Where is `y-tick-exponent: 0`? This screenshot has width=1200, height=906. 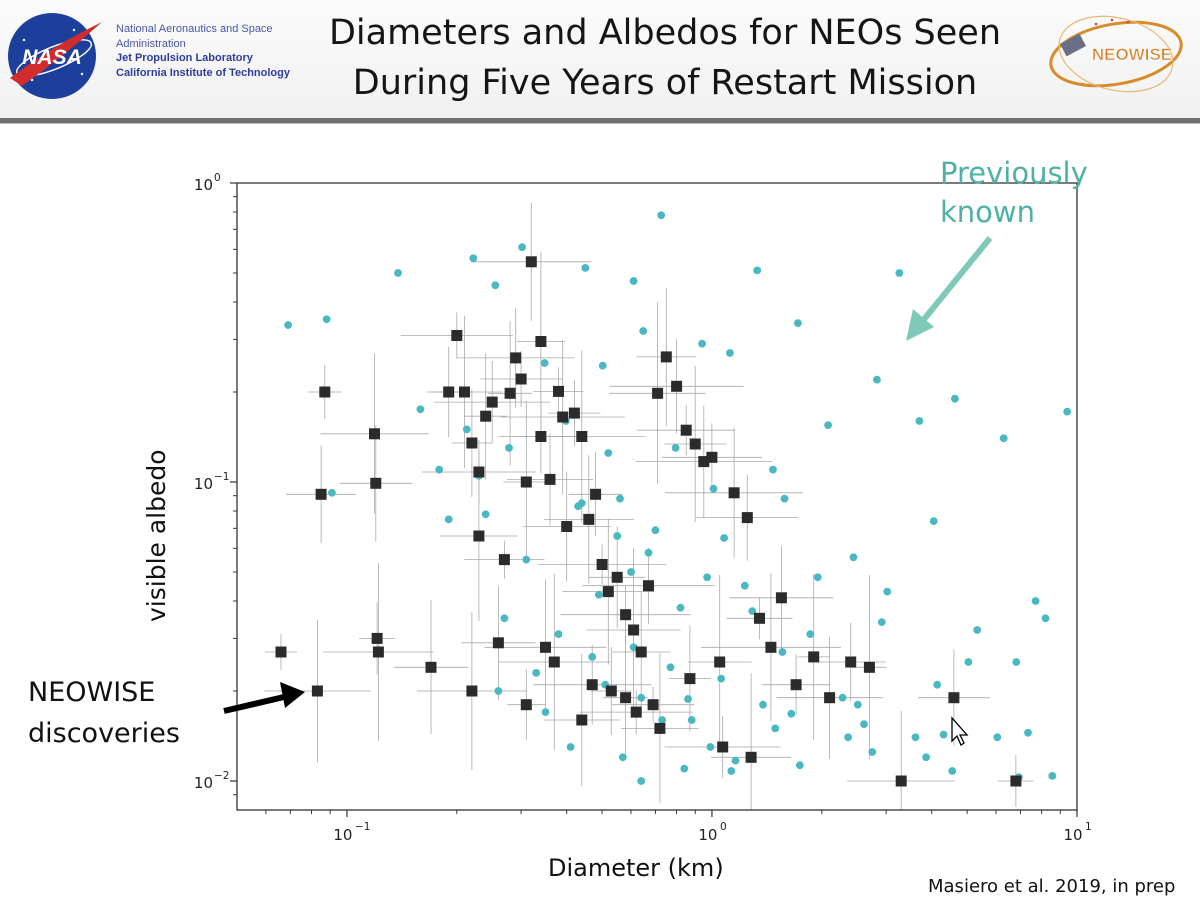 y-tick-exponent: 0 is located at coordinates (217, 178).